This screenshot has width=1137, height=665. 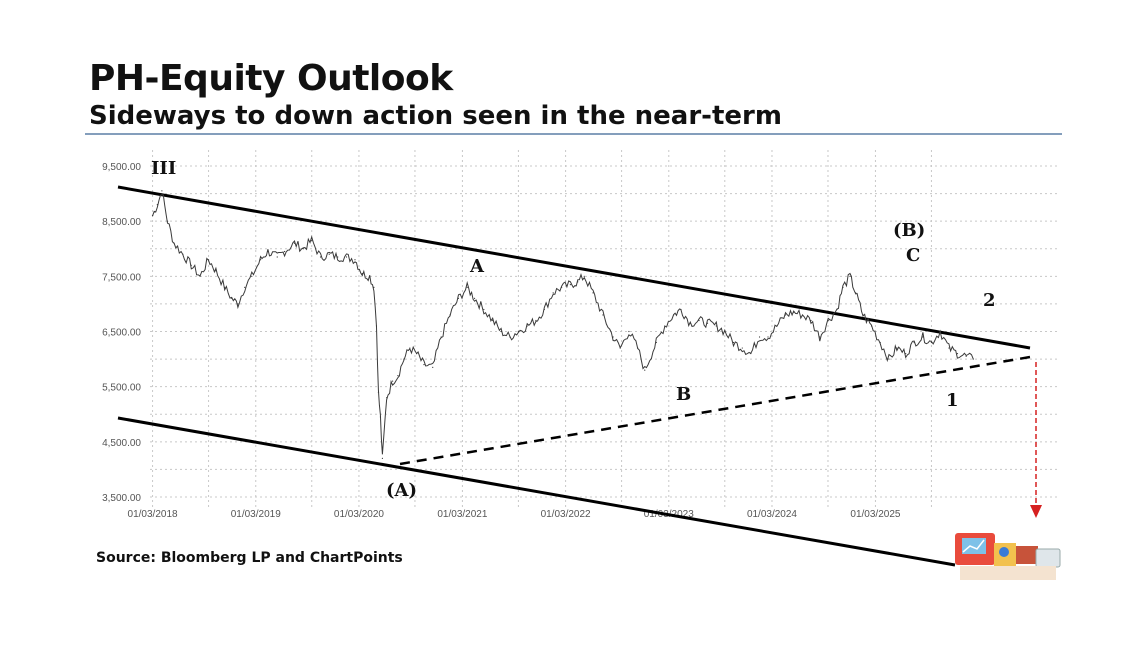 What do you see at coordinates (121, 222) in the screenshot?
I see `y-tick-label: 8,500.00` at bounding box center [121, 222].